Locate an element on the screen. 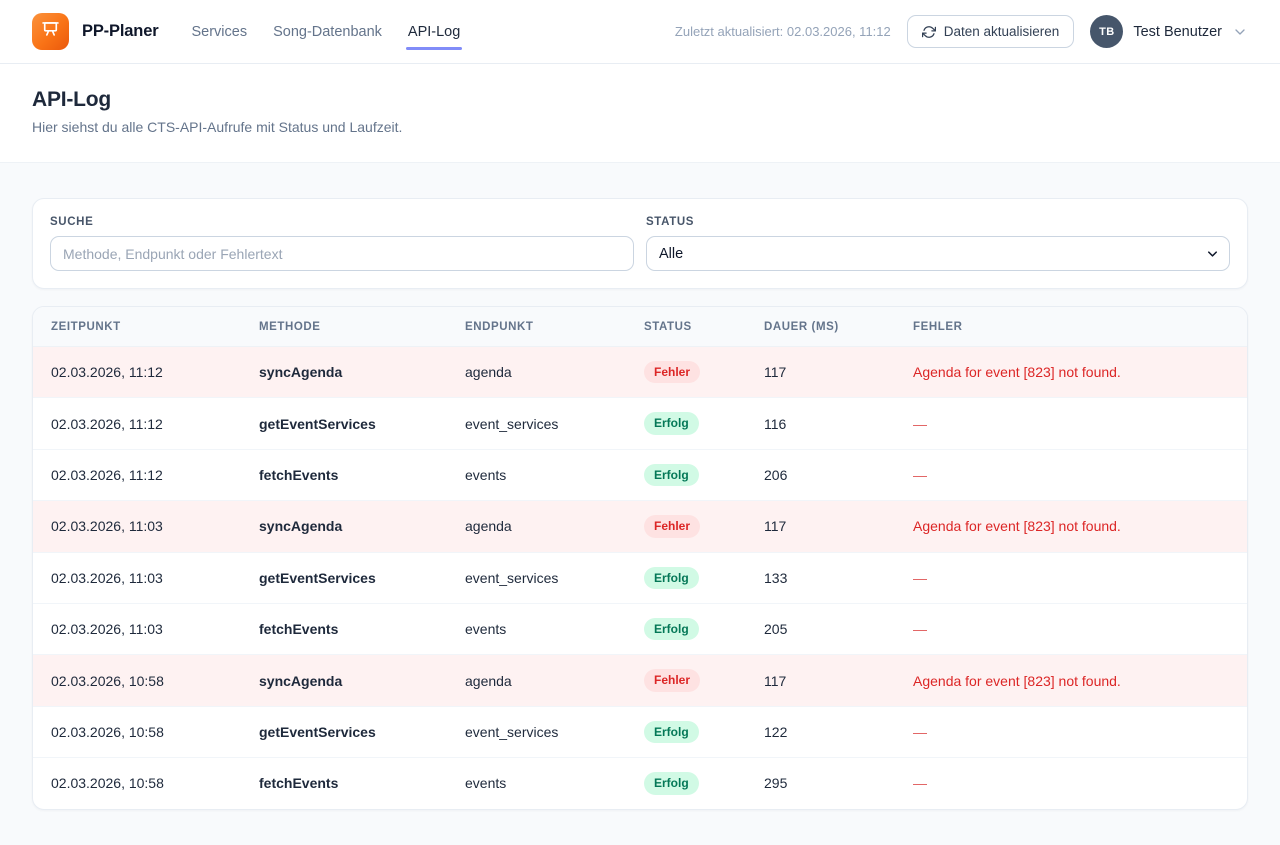 The height and width of the screenshot is (845, 1280). refresh-button-label: Daten aktualisieren is located at coordinates (1001, 31).